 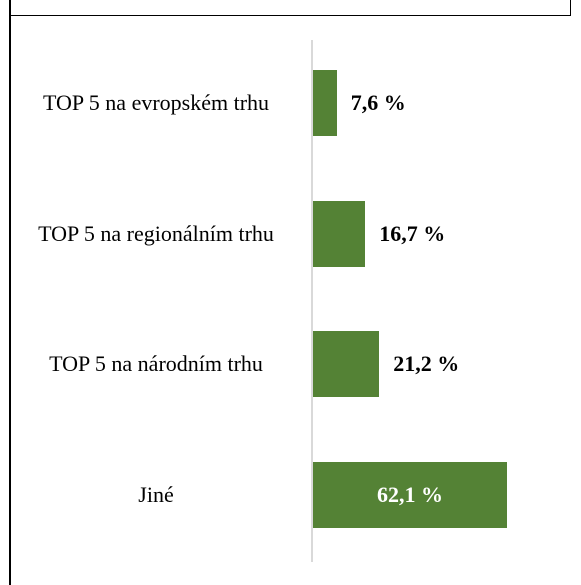 I want to click on category-label: Jiné, so click(x=156, y=495).